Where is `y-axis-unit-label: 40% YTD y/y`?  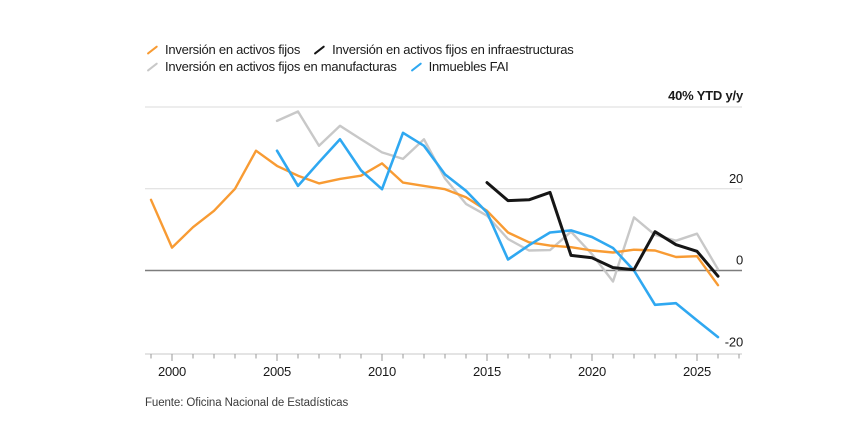 y-axis-unit-label: 40% YTD y/y is located at coordinates (706, 95).